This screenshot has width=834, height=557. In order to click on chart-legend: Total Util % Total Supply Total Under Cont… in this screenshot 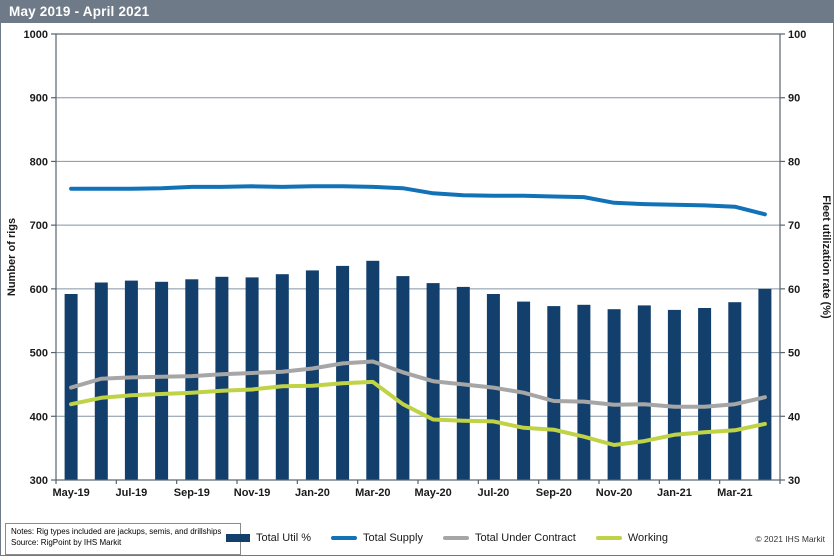, I will do `click(447, 538)`.